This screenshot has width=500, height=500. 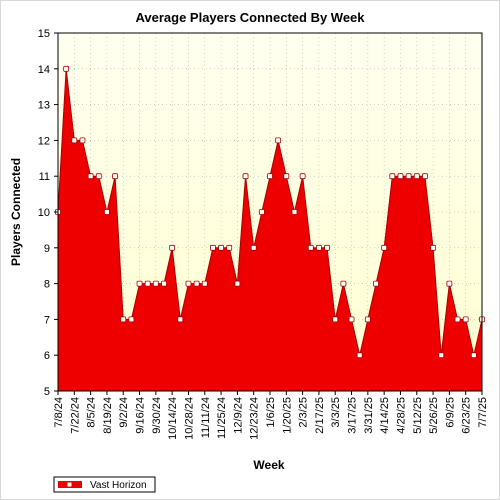 What do you see at coordinates (69, 484) in the screenshot?
I see `legend-marker` at bounding box center [69, 484].